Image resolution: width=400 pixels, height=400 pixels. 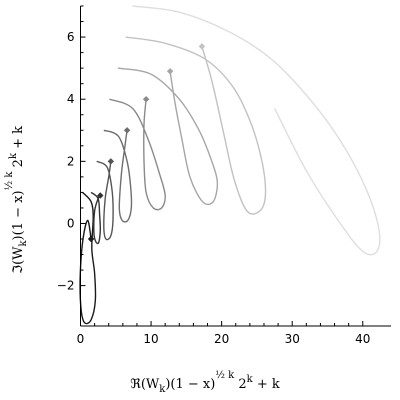 What do you see at coordinates (221, 339) in the screenshot?
I see `x-tick-label: 20` at bounding box center [221, 339].